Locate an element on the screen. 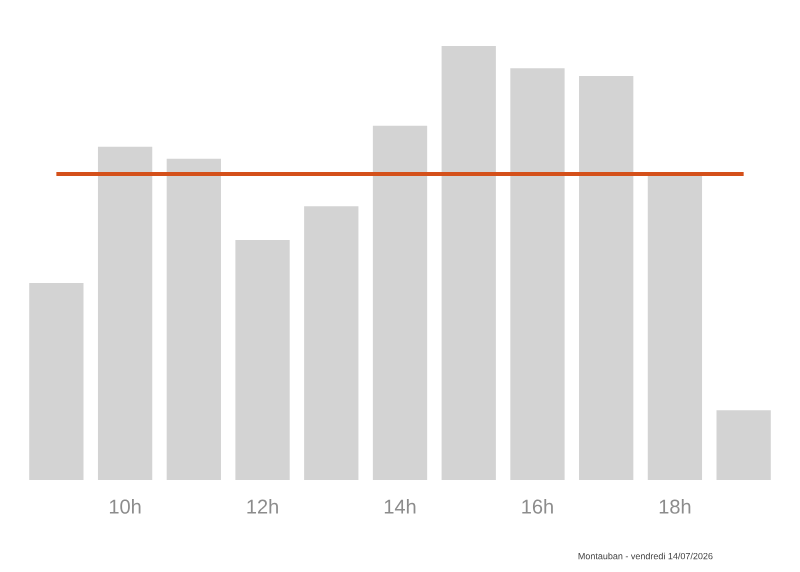 This screenshot has width=800, height=572. x-tick-label: 16h is located at coordinates (537, 506).